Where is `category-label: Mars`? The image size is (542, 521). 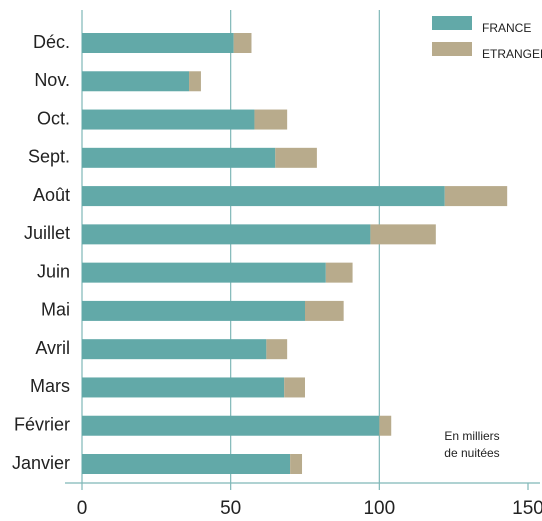
category-label: Mars is located at coordinates (50, 386).